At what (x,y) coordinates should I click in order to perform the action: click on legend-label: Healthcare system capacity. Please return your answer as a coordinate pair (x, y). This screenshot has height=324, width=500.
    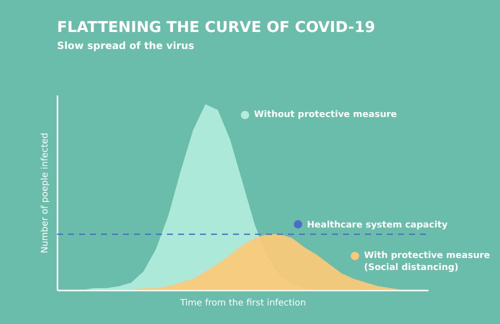
    Looking at the image, I should click on (377, 225).